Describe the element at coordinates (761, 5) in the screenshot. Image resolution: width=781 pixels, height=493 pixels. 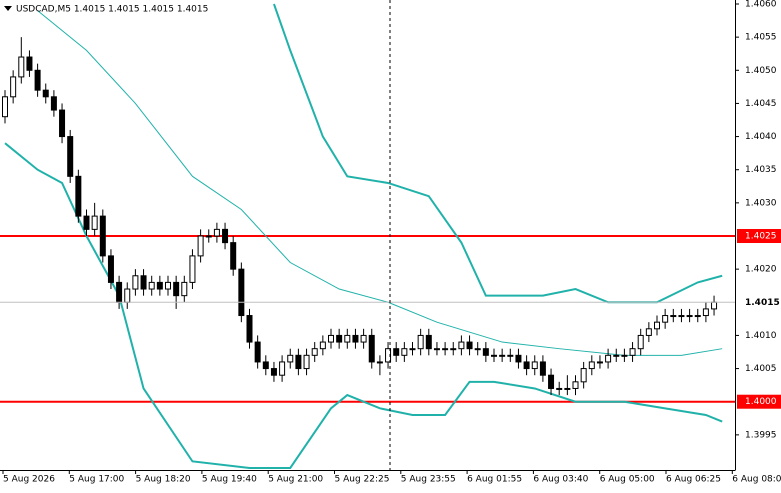
I see `y-tick-label: 1.4060` at that location.